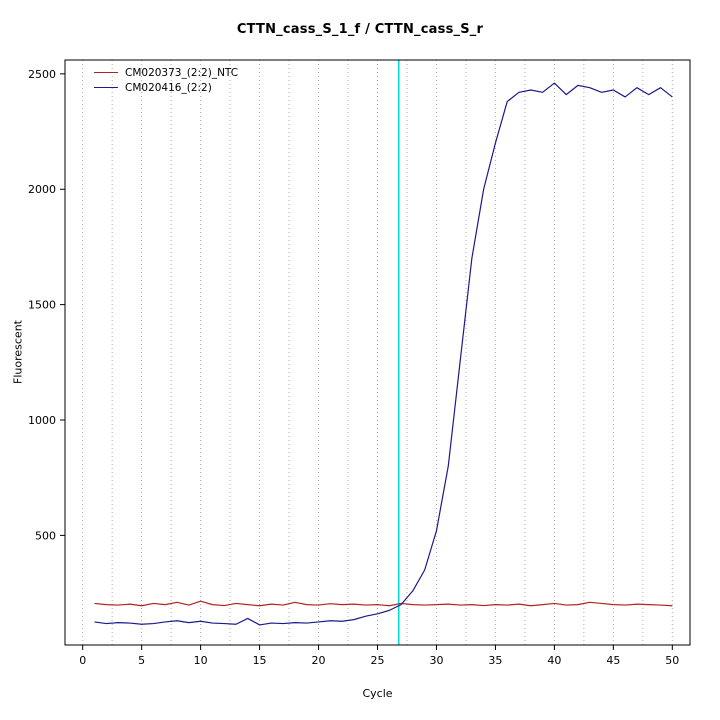 The height and width of the screenshot is (720, 720). I want to click on svg-text: 40, so click(554, 660).